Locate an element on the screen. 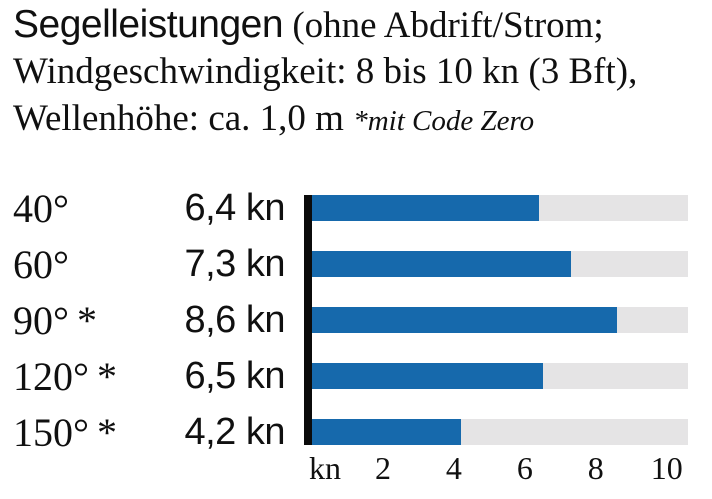  wave-height-note: Wellenhöhe: ca. 1,0 m is located at coordinates (183, 118).